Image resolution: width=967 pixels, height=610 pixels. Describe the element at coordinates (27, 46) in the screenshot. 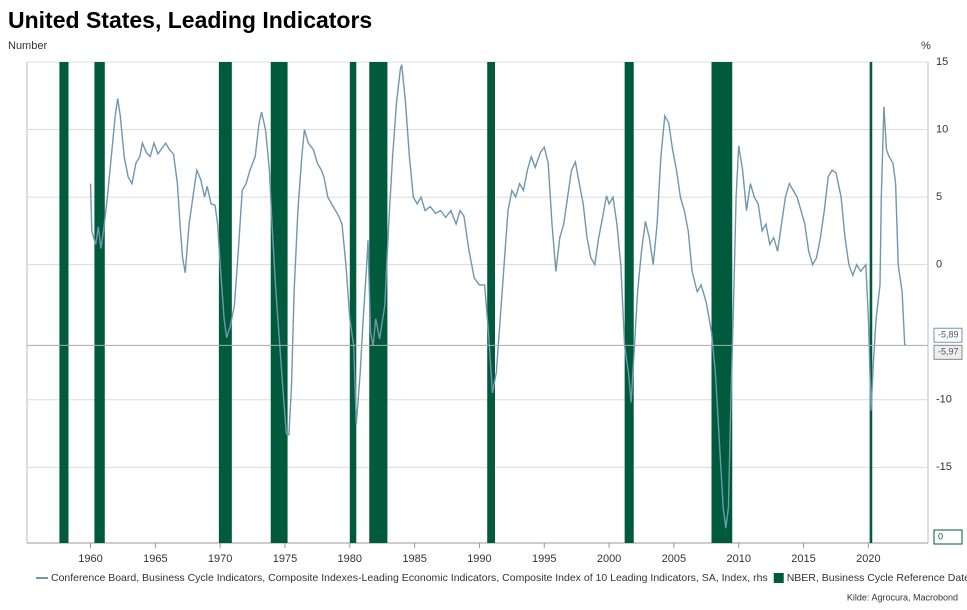

I see `y-axis-label: Number` at that location.